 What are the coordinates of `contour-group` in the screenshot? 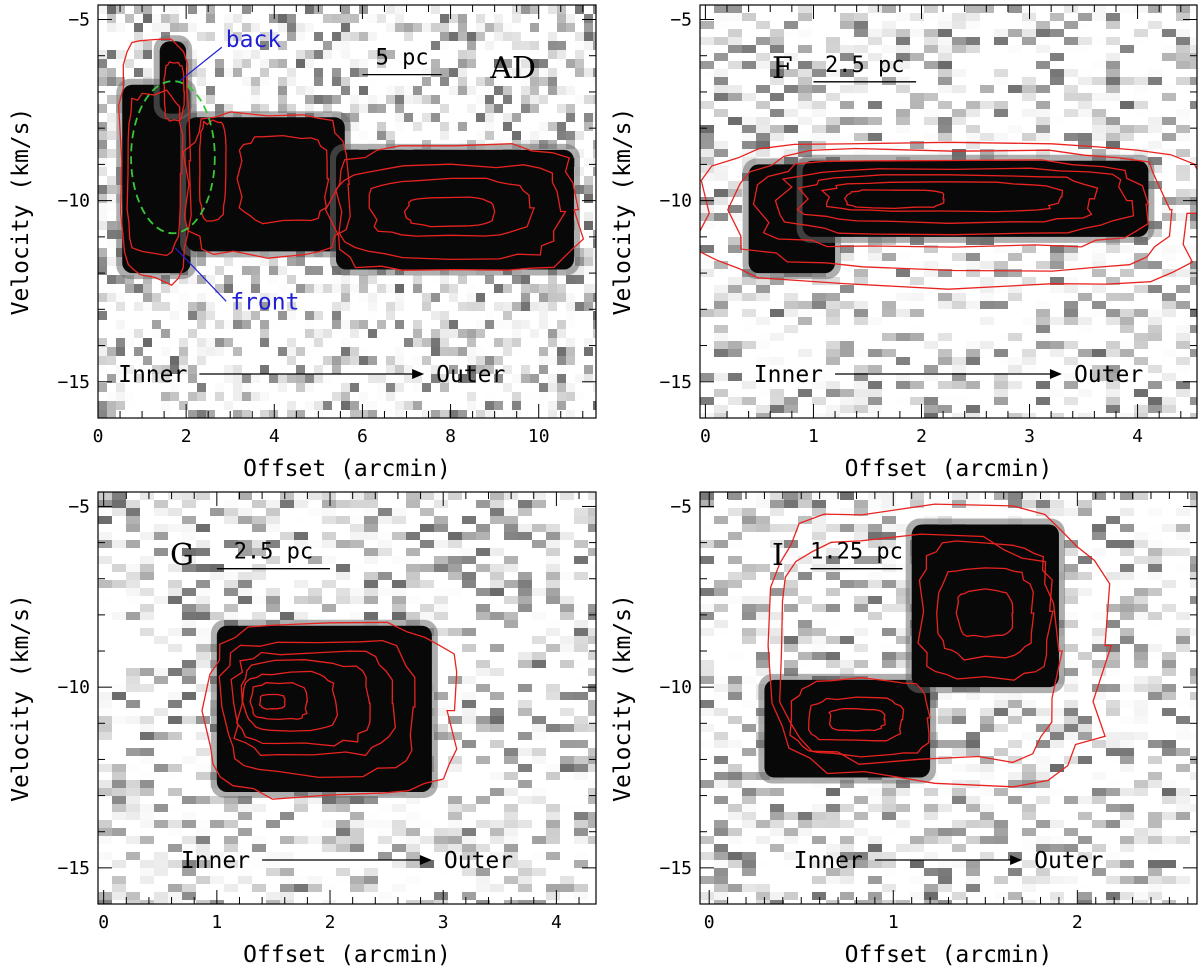 It's located at (948, 215).